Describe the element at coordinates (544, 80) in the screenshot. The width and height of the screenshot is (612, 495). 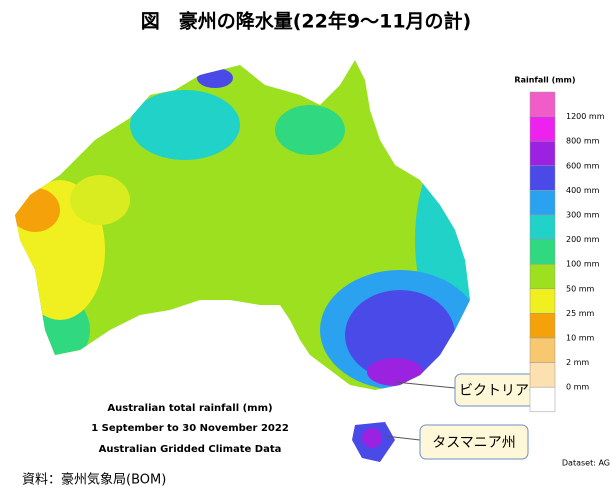
I see `legend-title: Rainfall (mm)` at that location.